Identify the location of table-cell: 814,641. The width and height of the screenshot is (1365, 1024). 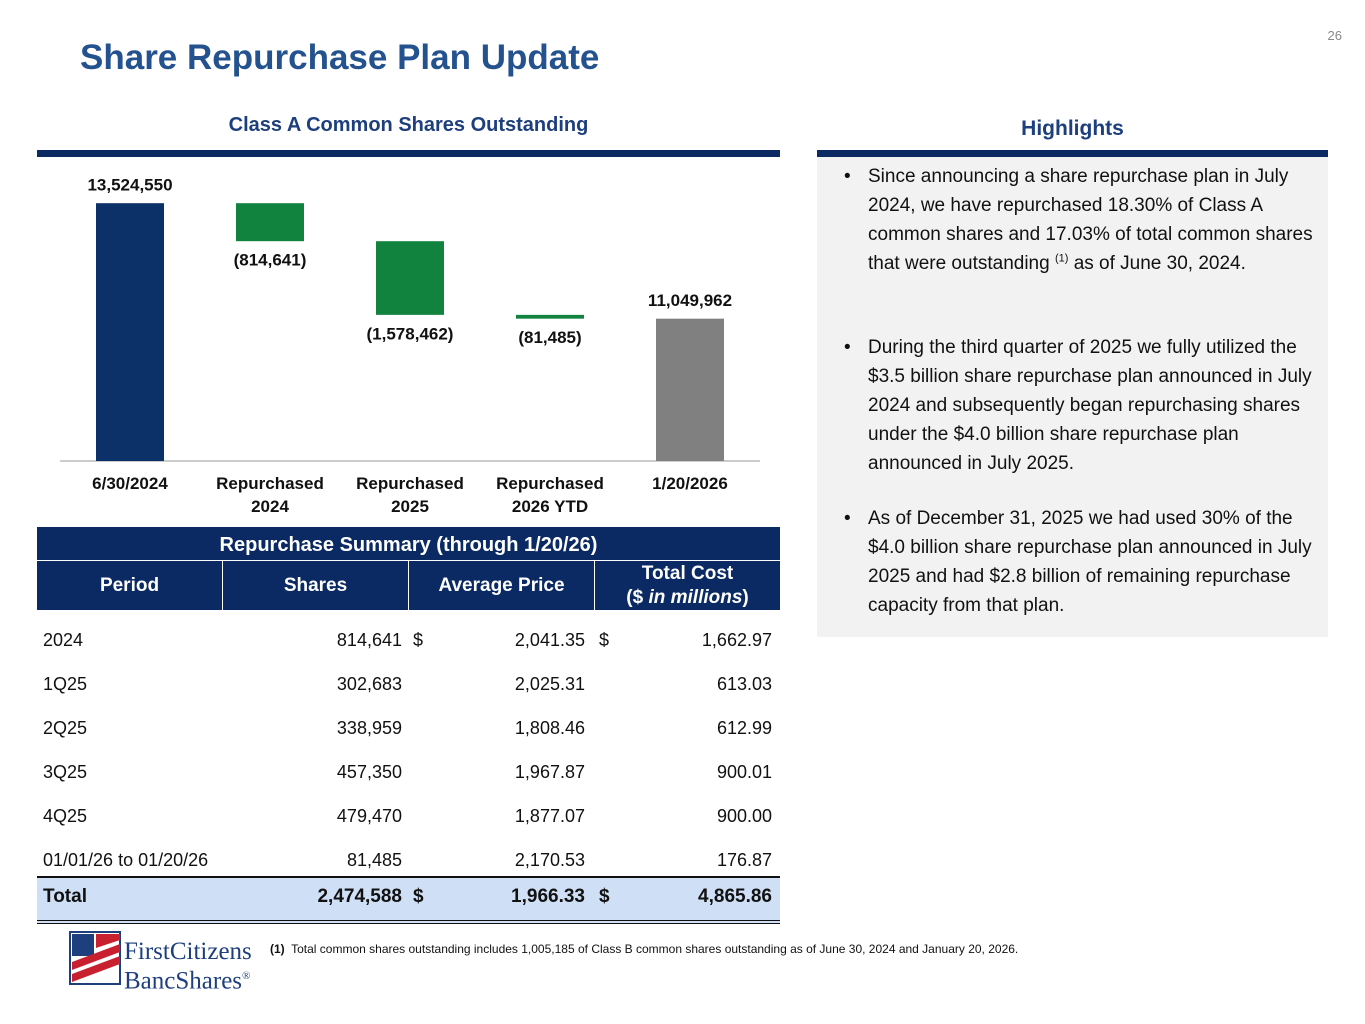
(369, 640).